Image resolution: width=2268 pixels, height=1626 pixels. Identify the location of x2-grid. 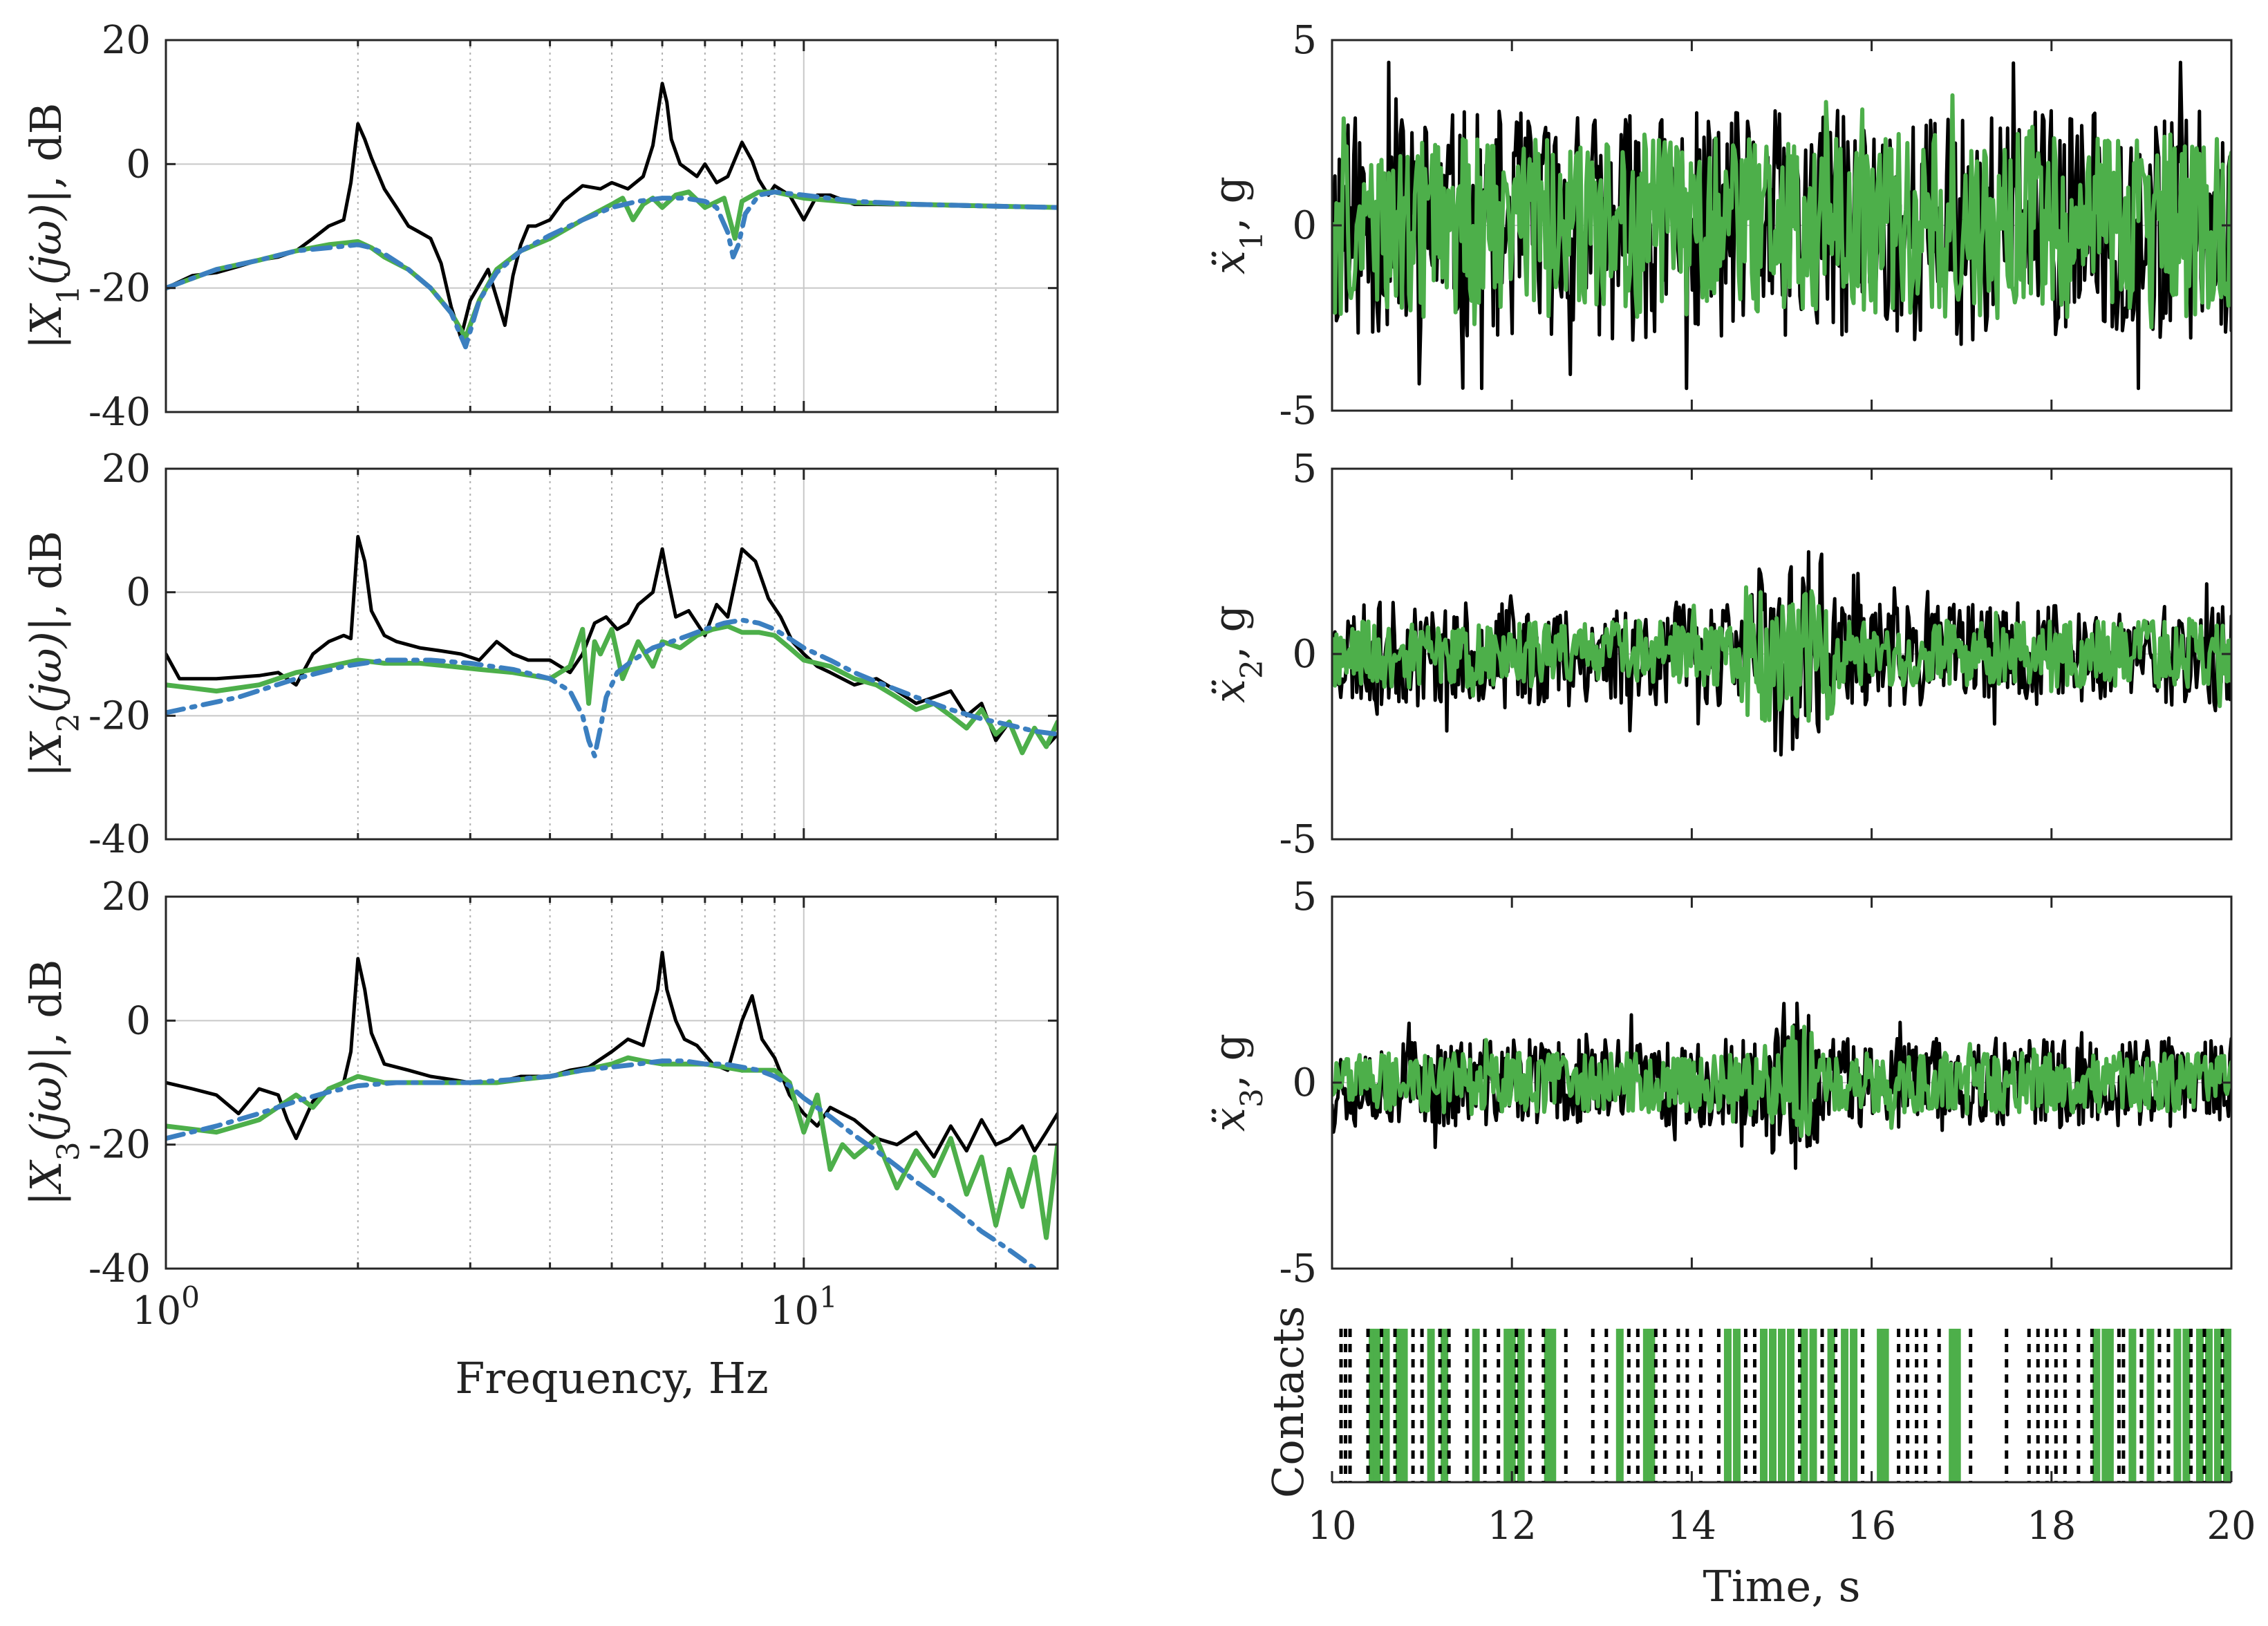
(612, 654).